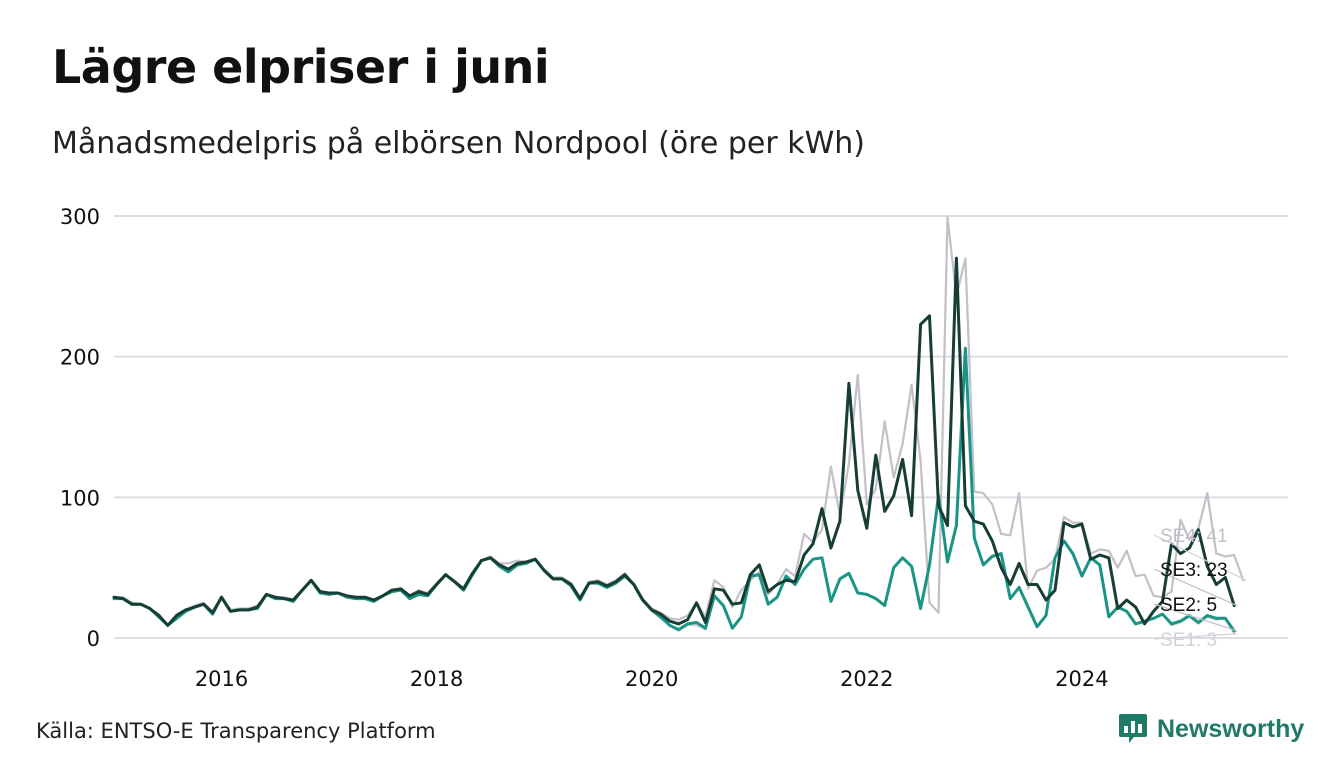 The width and height of the screenshot is (1340, 780). What do you see at coordinates (1081, 679) in the screenshot?
I see `x-tick-label: 2024` at bounding box center [1081, 679].